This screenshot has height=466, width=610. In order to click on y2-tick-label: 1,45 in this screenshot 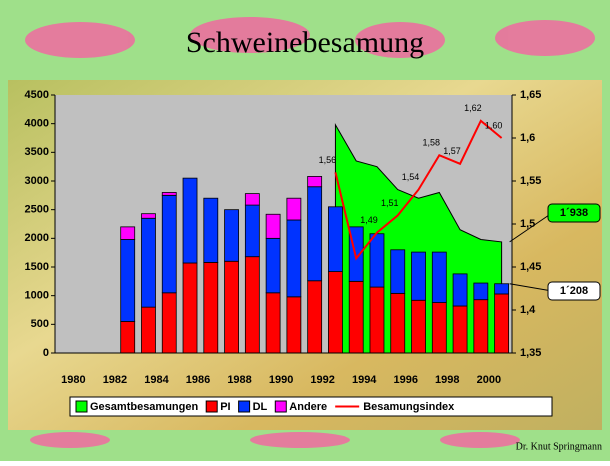, I will do `click(530, 267)`.